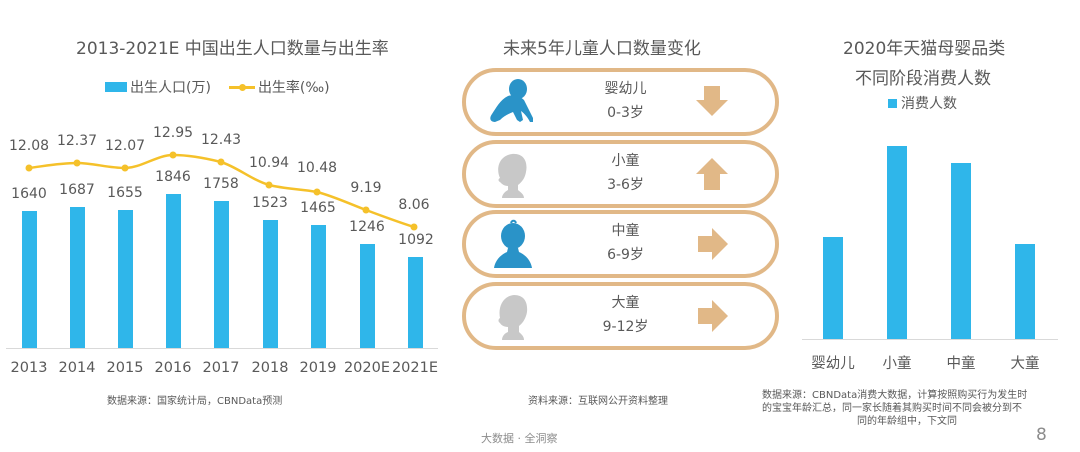 This screenshot has height=452, width=1080. I want to click on x-label: 2016, so click(173, 368).